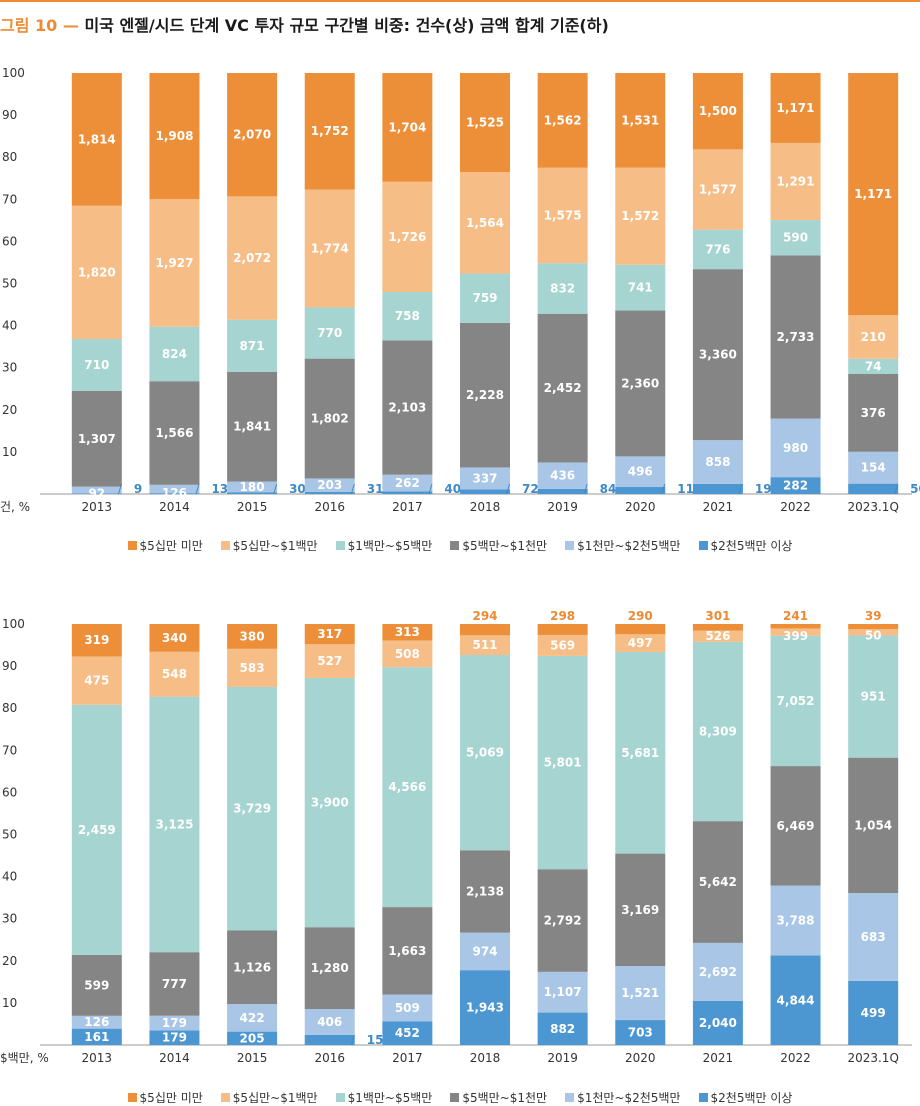 The width and height of the screenshot is (920, 1106). I want to click on data-label: 5,801, so click(563, 763).